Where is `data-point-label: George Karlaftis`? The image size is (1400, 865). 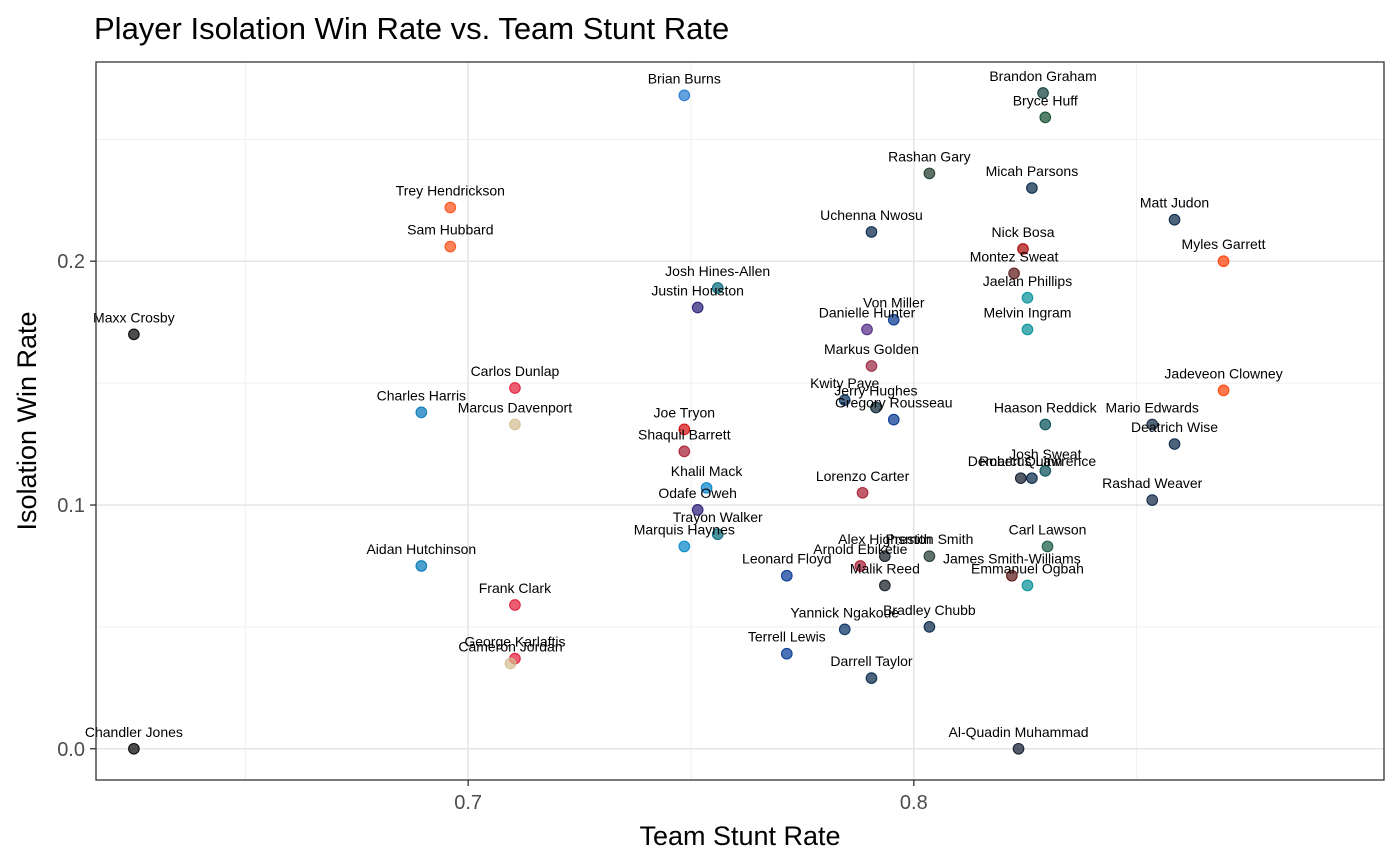 data-point-label: George Karlaftis is located at coordinates (514, 642).